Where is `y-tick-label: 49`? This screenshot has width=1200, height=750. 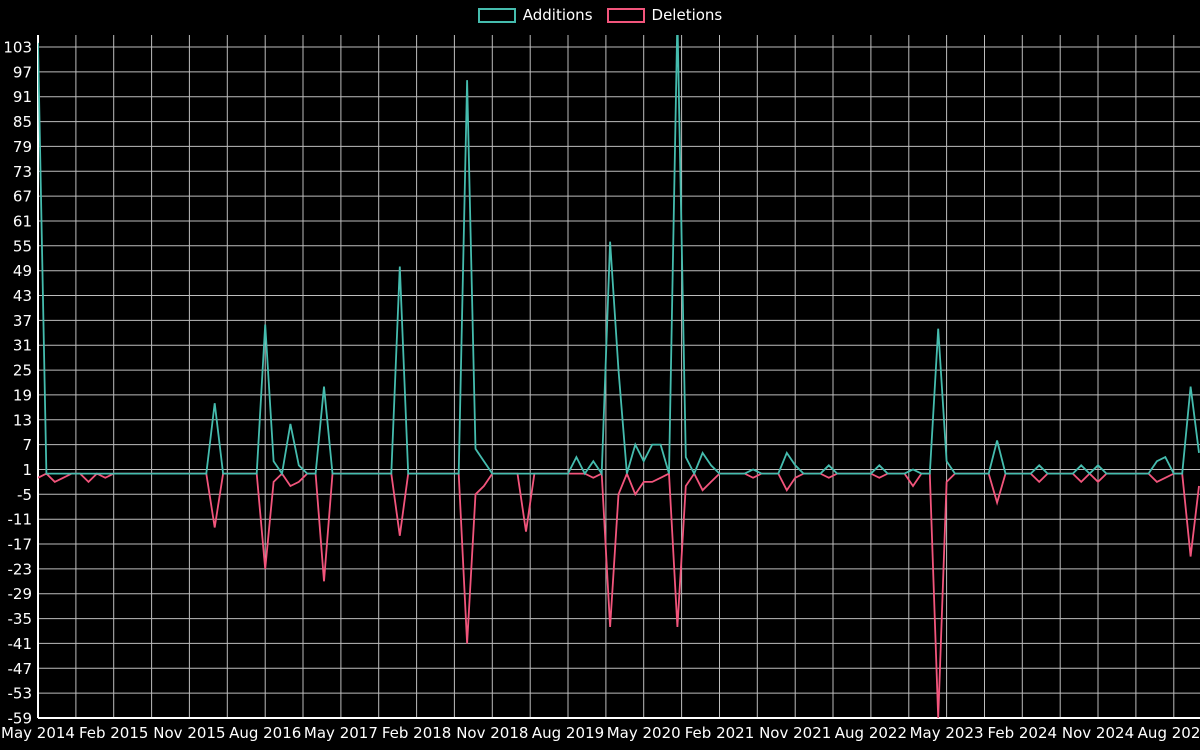
y-tick-label: 49 is located at coordinates (22, 271).